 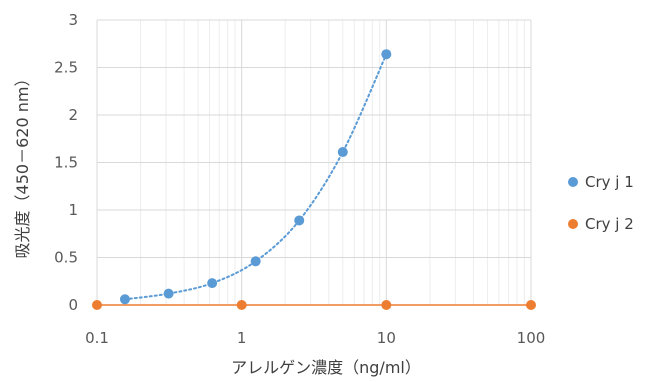 What do you see at coordinates (73, 20) in the screenshot?
I see `y-tick-label: 3` at bounding box center [73, 20].